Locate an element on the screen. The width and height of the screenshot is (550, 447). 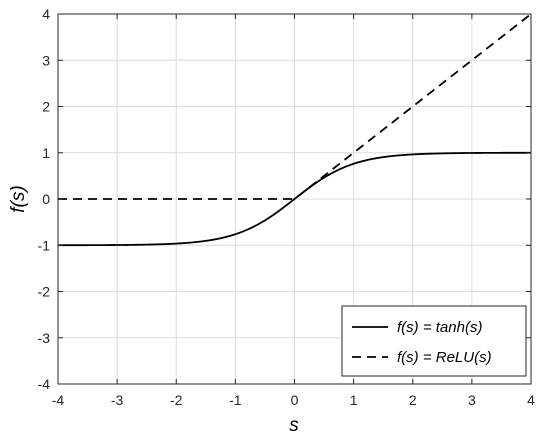
y-tick-label: 2 is located at coordinates (46, 107).